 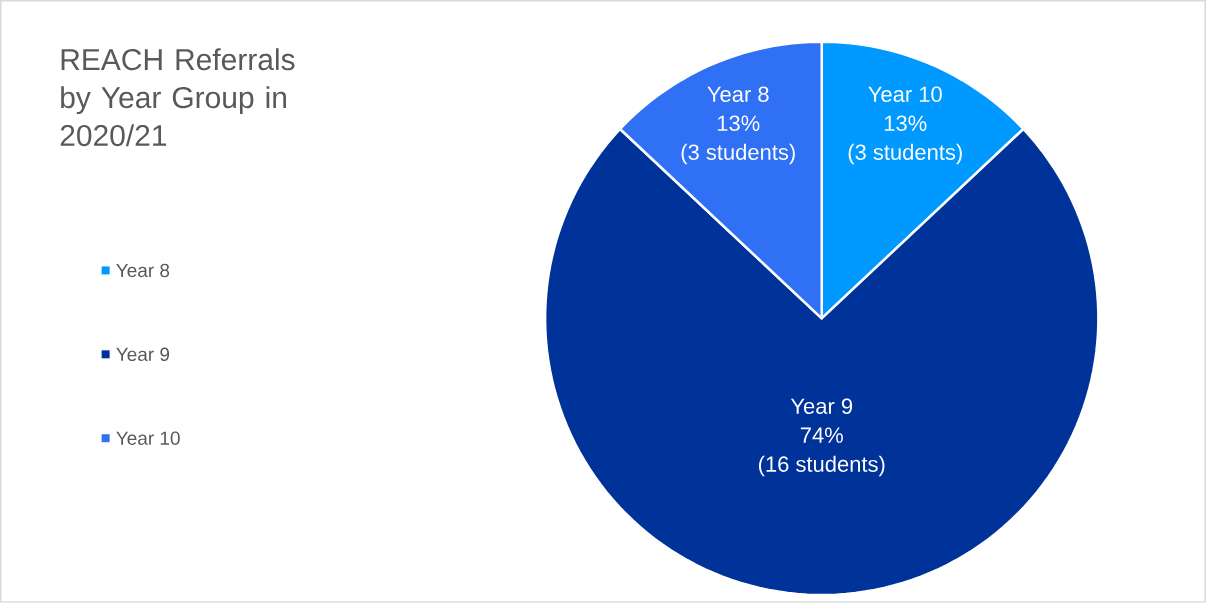 I want to click on text: Year 9, so click(x=821, y=406).